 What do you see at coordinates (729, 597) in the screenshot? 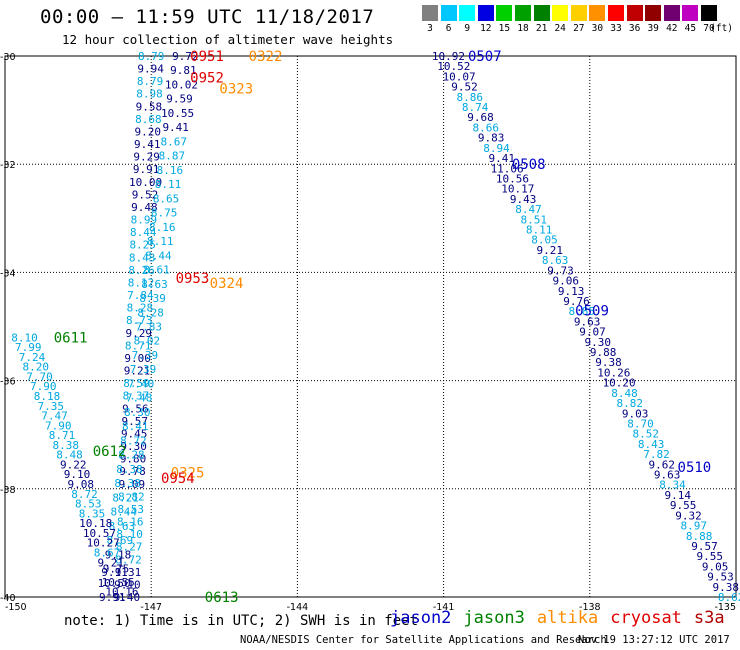
I see `swh-value: 8.62` at bounding box center [729, 597].